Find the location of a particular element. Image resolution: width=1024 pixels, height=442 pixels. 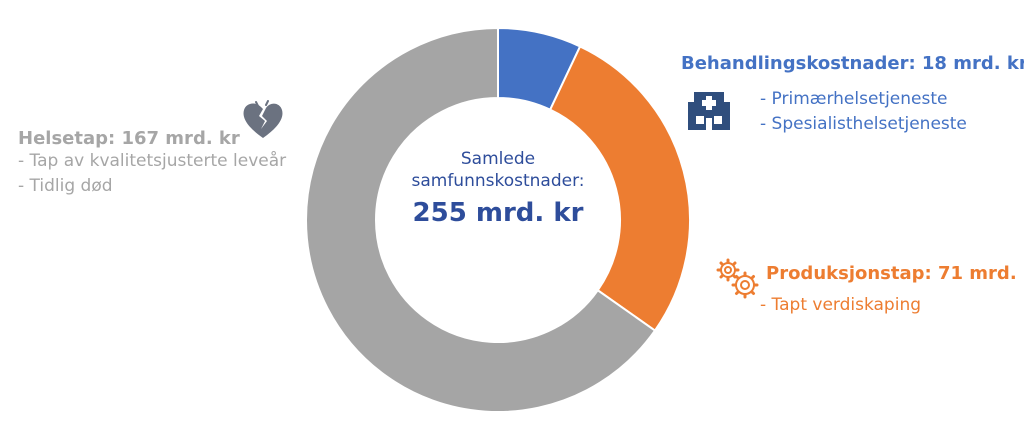

treatment-costs-item: - Primærhelsetjeneste is located at coordinates (854, 99).